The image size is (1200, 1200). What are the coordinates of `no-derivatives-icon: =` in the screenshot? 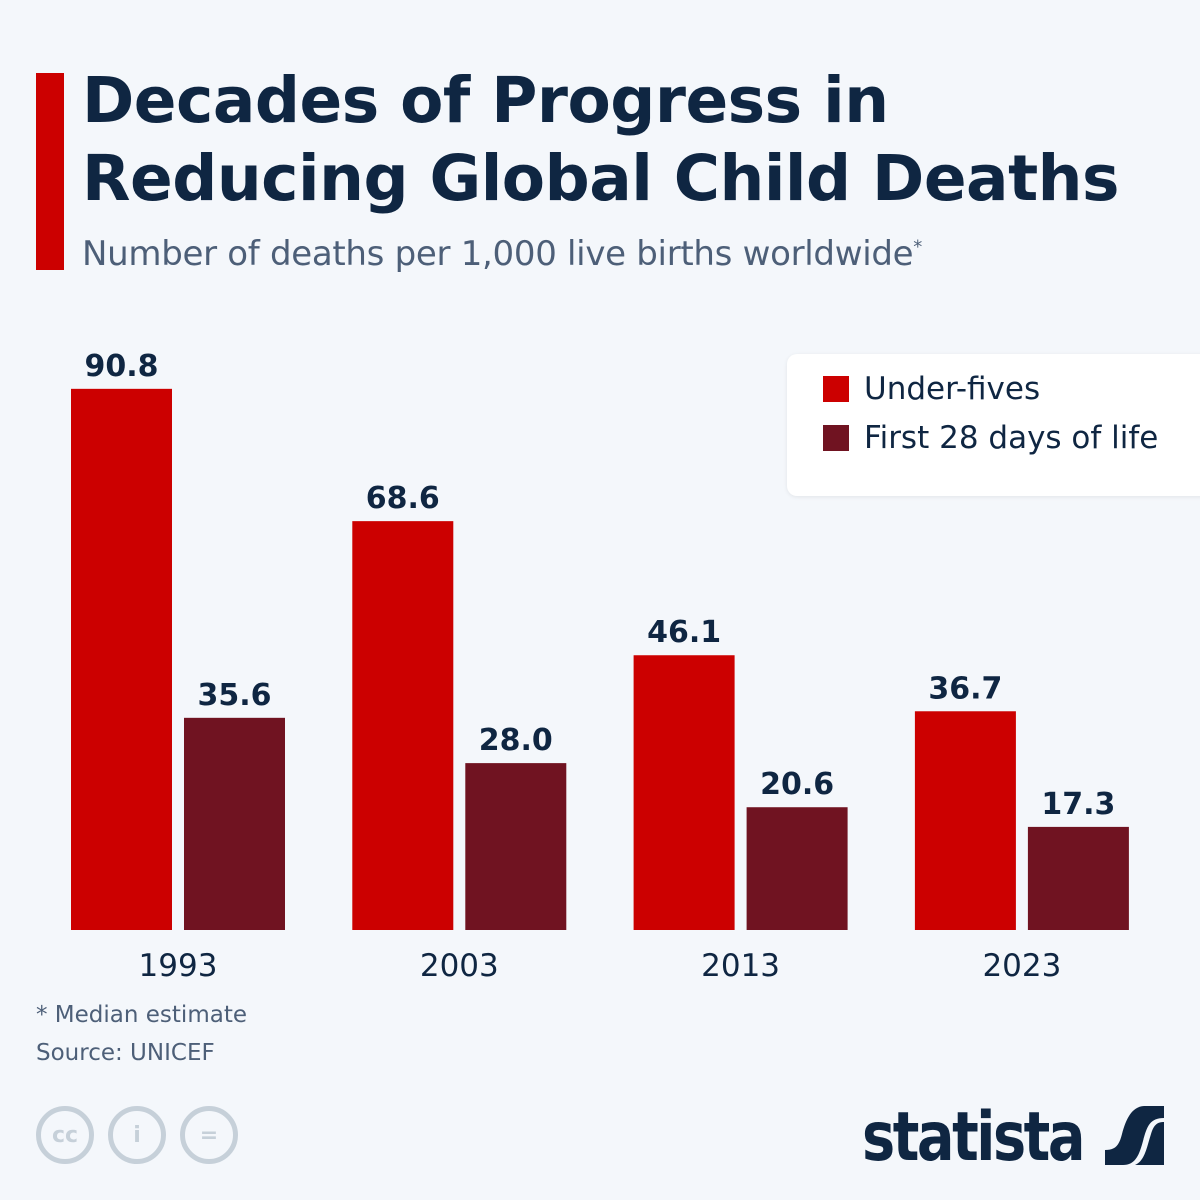 It's located at (209, 1135).